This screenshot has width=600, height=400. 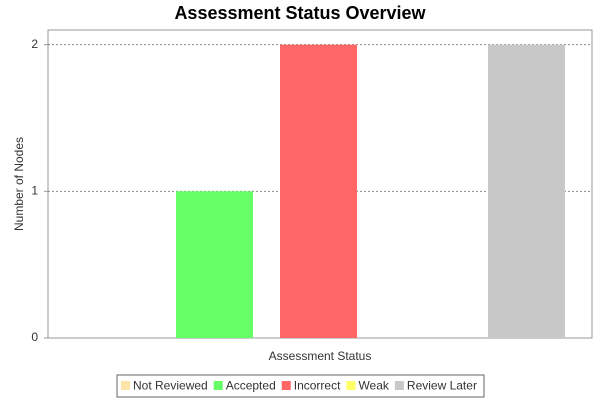 What do you see at coordinates (300, 13) in the screenshot?
I see `chart-title: Assessment Status Overview` at bounding box center [300, 13].